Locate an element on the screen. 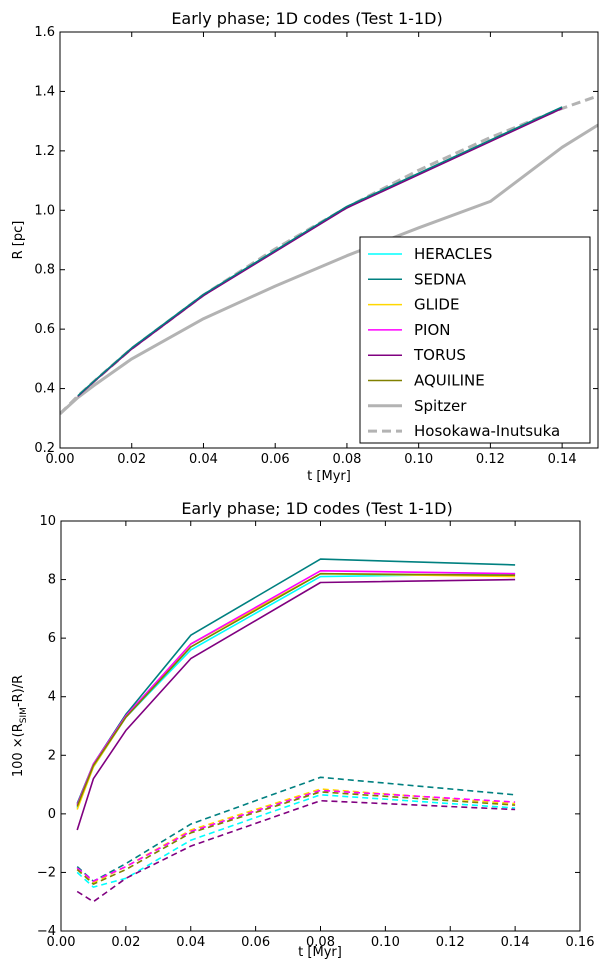 The width and height of the screenshot is (602, 962). y-tick-label: 0.8 is located at coordinates (44, 270).